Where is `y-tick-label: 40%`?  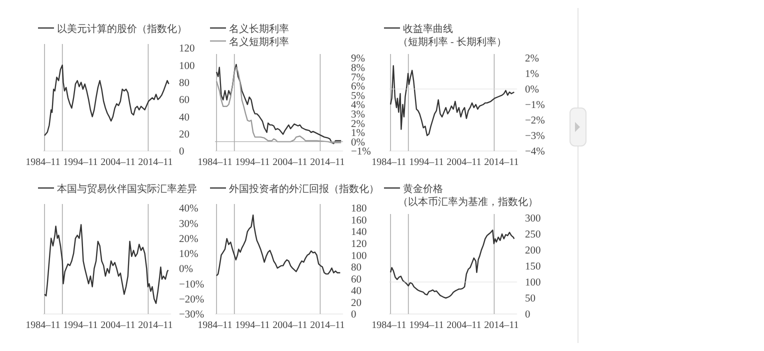 y-tick-label: 40% is located at coordinates (188, 209).